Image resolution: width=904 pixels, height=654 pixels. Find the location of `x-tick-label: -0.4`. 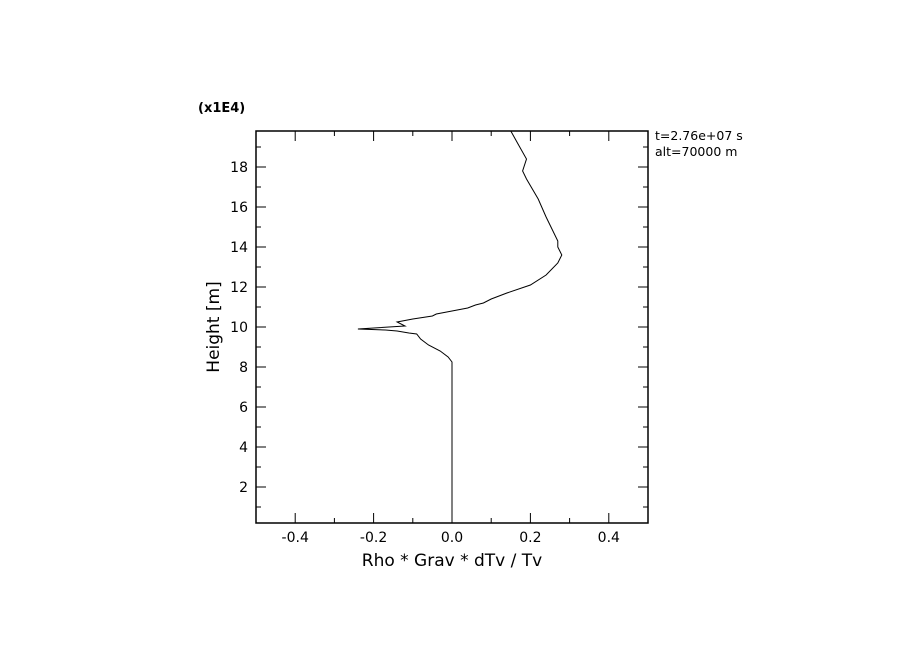

x-tick-label: -0.4 is located at coordinates (295, 538).